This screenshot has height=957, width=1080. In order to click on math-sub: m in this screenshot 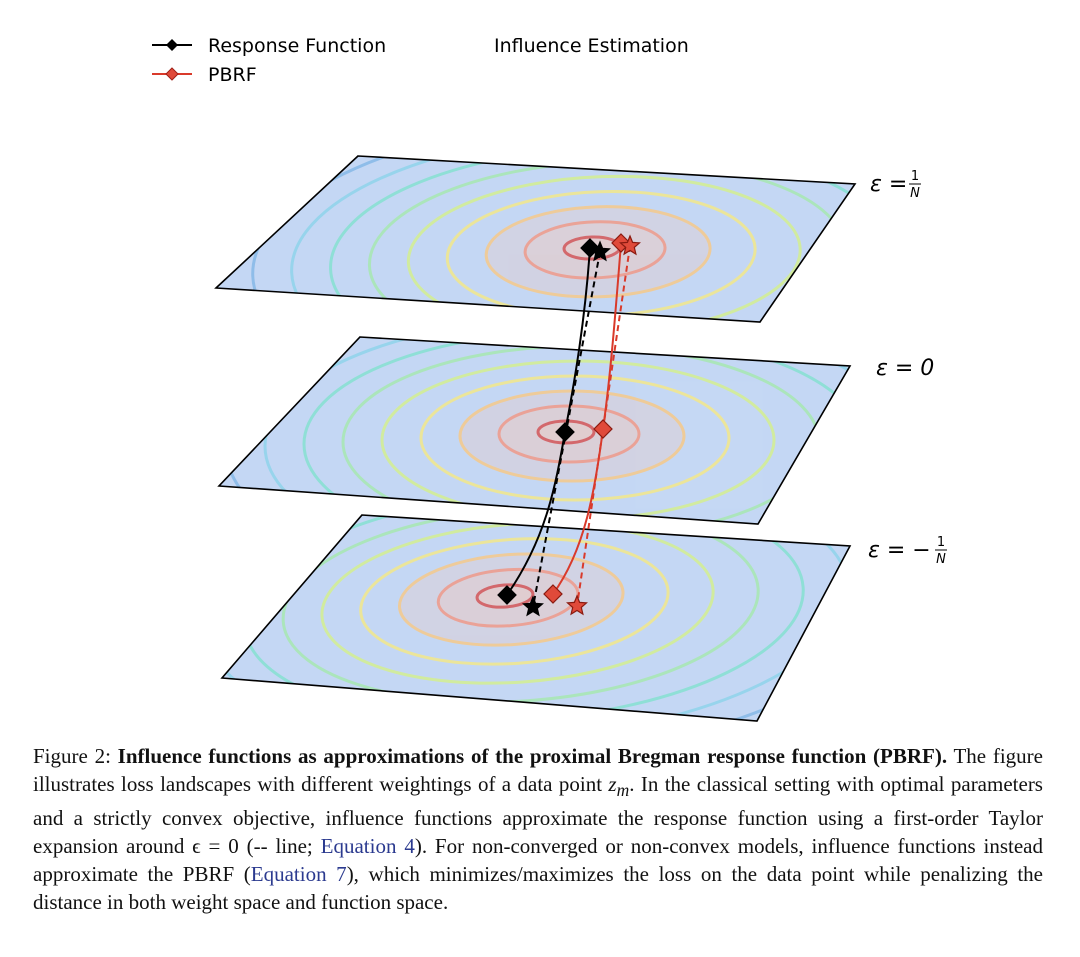, I will do `click(623, 790)`.